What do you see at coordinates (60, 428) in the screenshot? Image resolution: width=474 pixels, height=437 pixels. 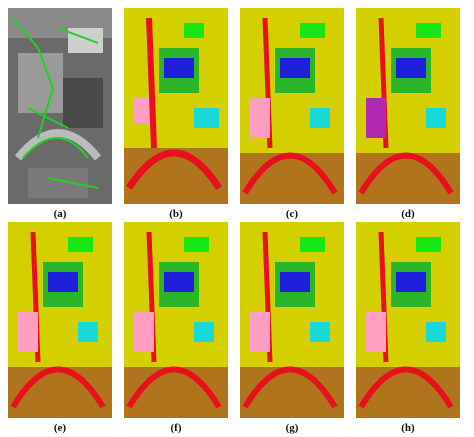 I see `panel-label-e: (e)` at bounding box center [60, 428].